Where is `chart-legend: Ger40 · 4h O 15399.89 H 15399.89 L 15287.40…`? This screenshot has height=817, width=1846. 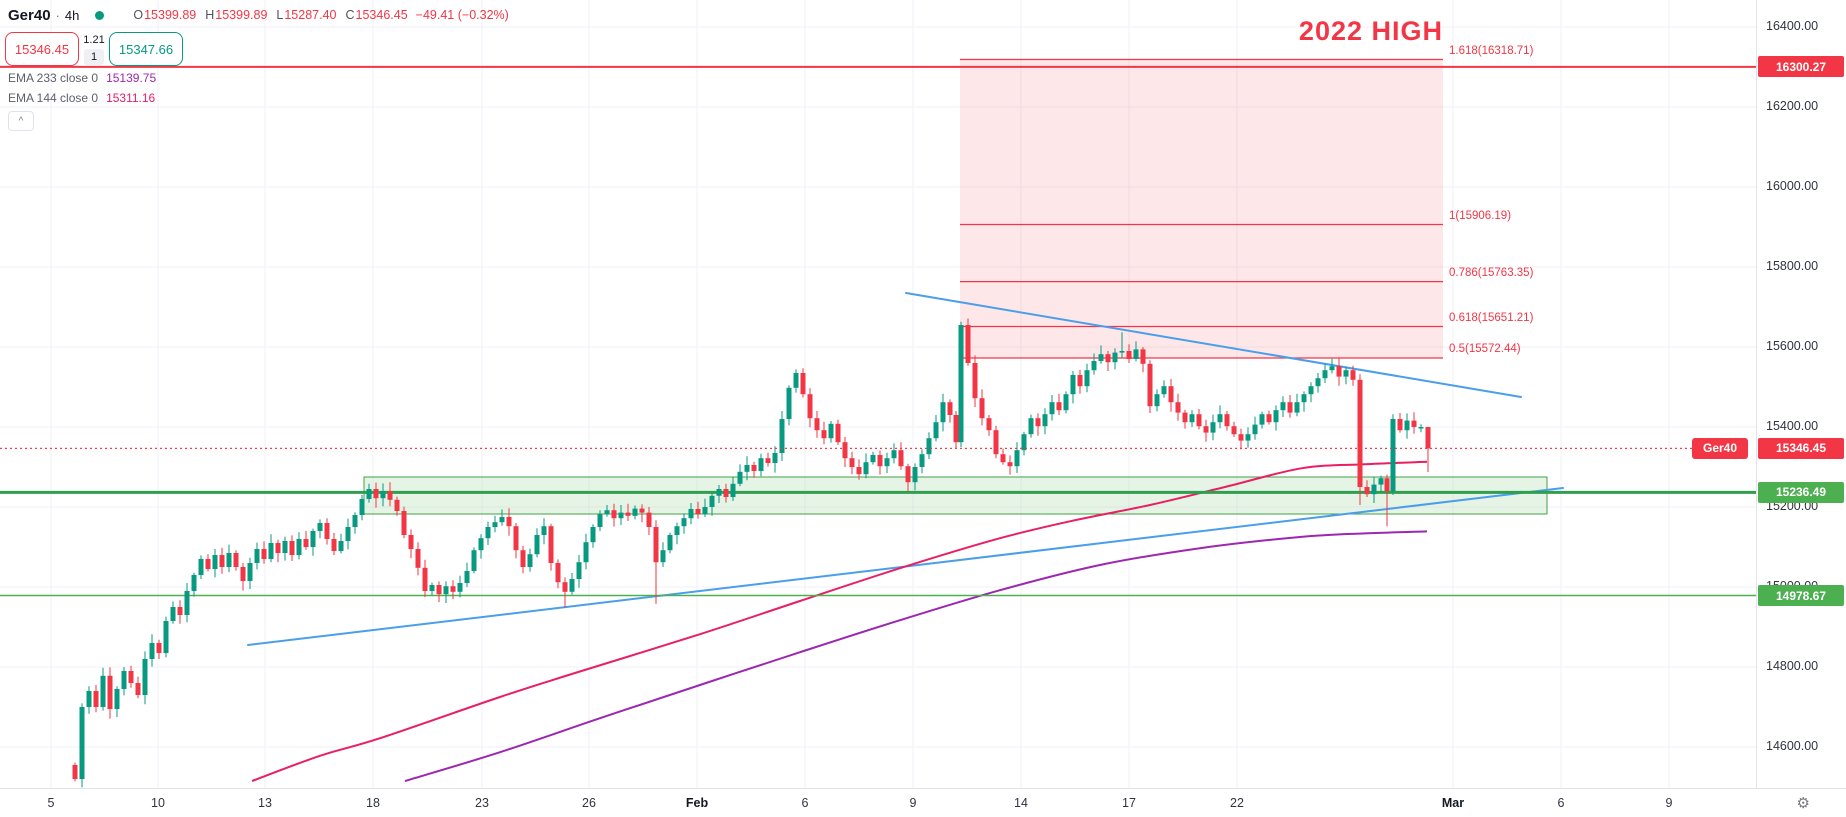 chart-legend: Ger40 · 4h O 15399.89 H 15399.89 L 15287.40… is located at coordinates (257, 68).